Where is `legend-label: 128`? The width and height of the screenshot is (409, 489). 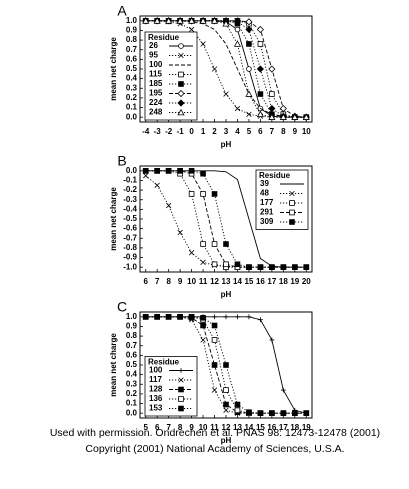 legend-label: 128 is located at coordinates (156, 389).